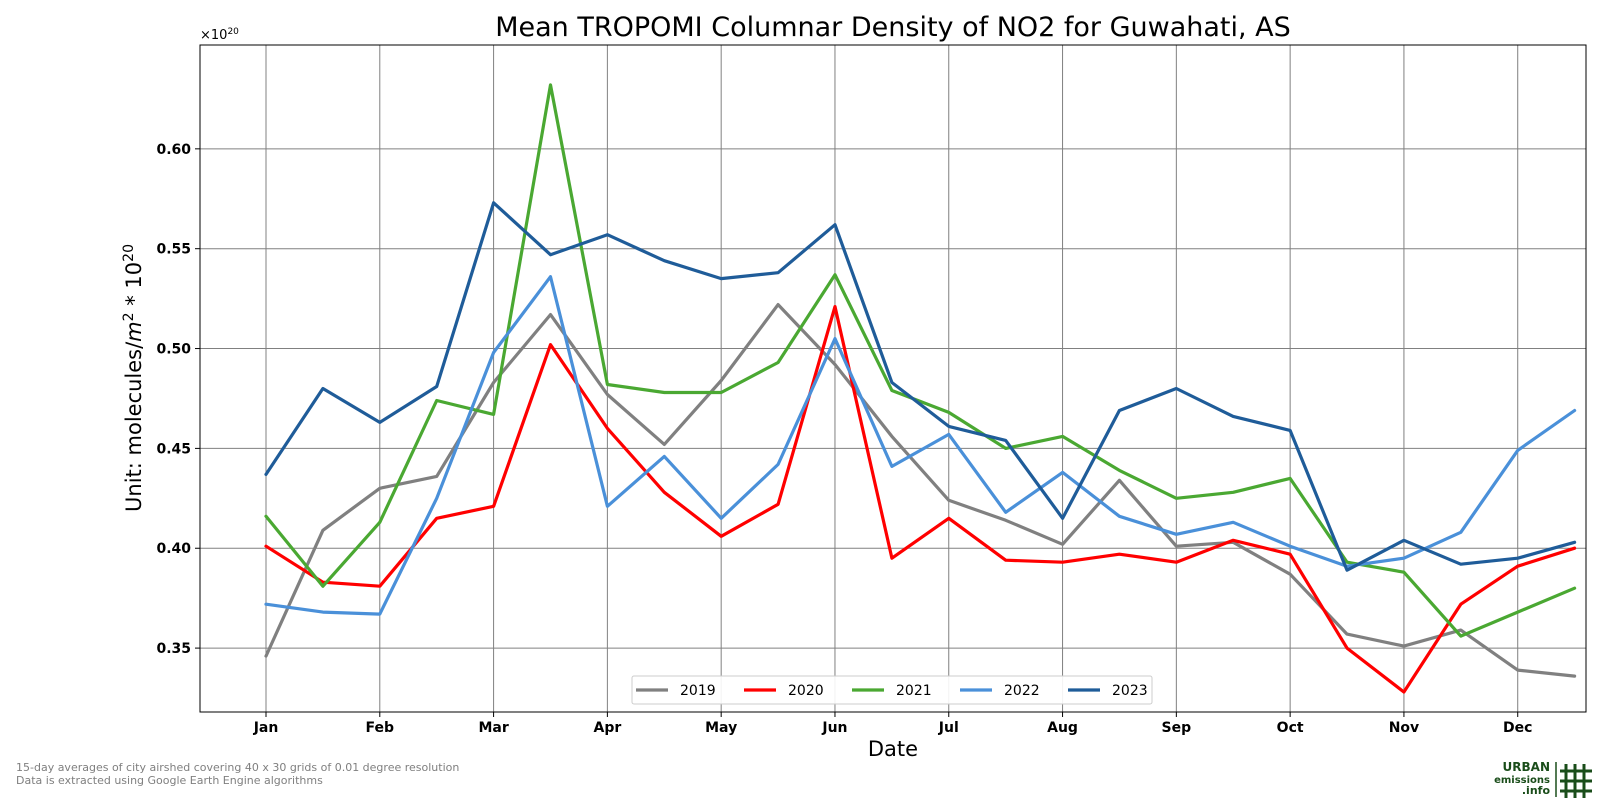  I want to click on logo-line1: URBAN, so click(1526, 767).